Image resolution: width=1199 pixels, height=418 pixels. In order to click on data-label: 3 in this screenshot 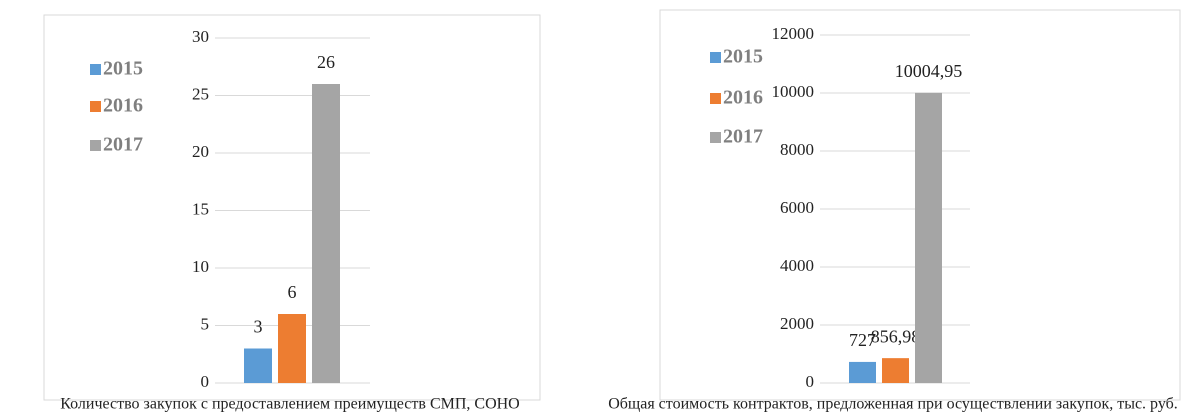, I will do `click(258, 327)`.